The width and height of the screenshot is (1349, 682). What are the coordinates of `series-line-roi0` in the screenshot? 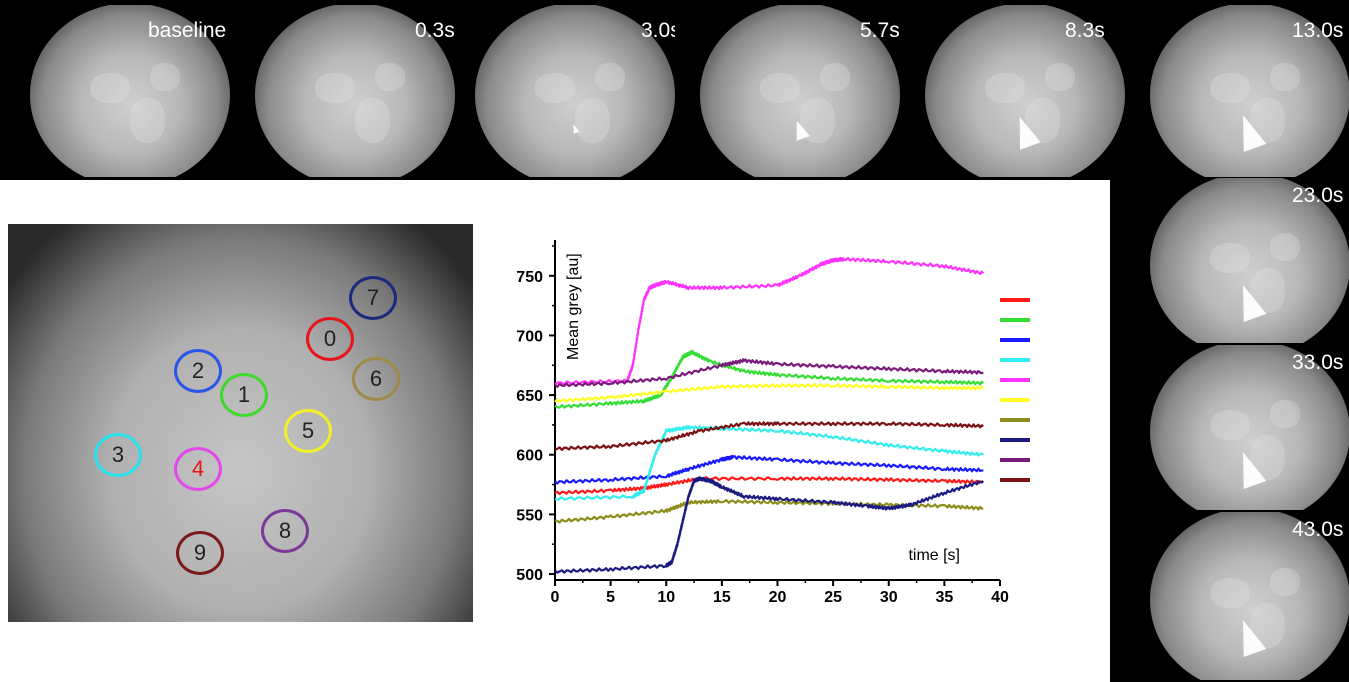 It's located at (769, 486).